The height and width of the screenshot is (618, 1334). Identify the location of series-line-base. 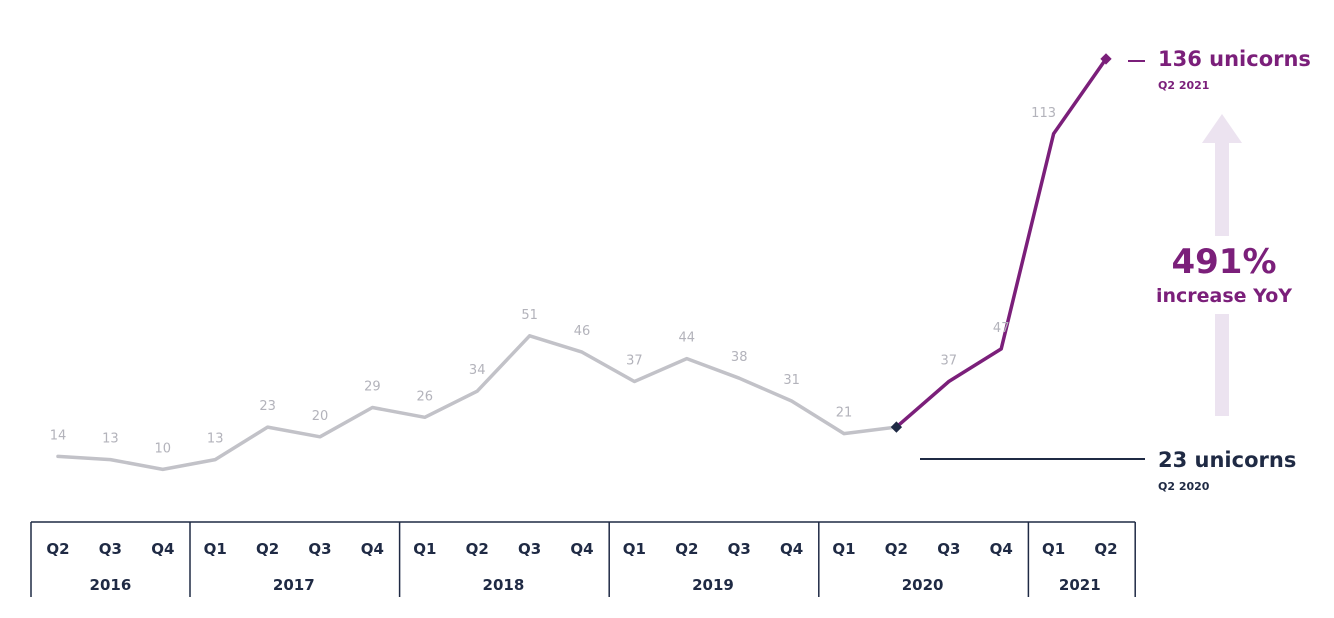
(477, 403).